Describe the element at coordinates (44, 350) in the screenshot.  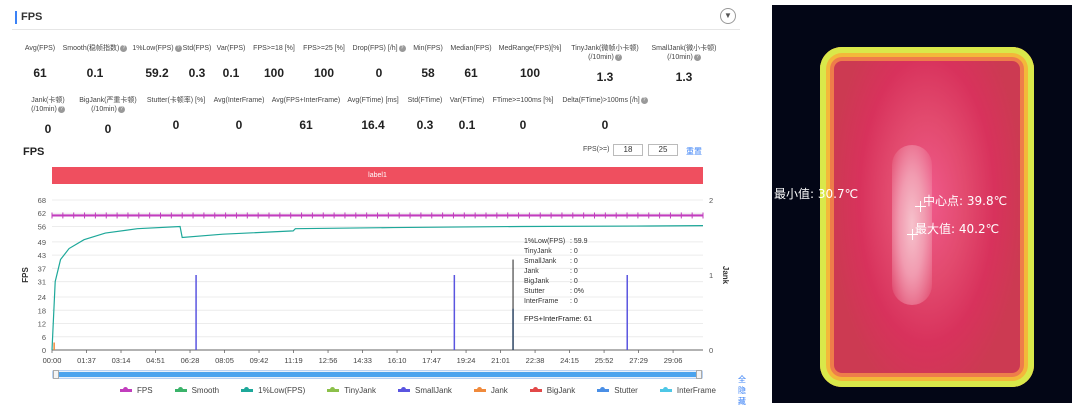
I see `y-tick-label: 0` at that location.